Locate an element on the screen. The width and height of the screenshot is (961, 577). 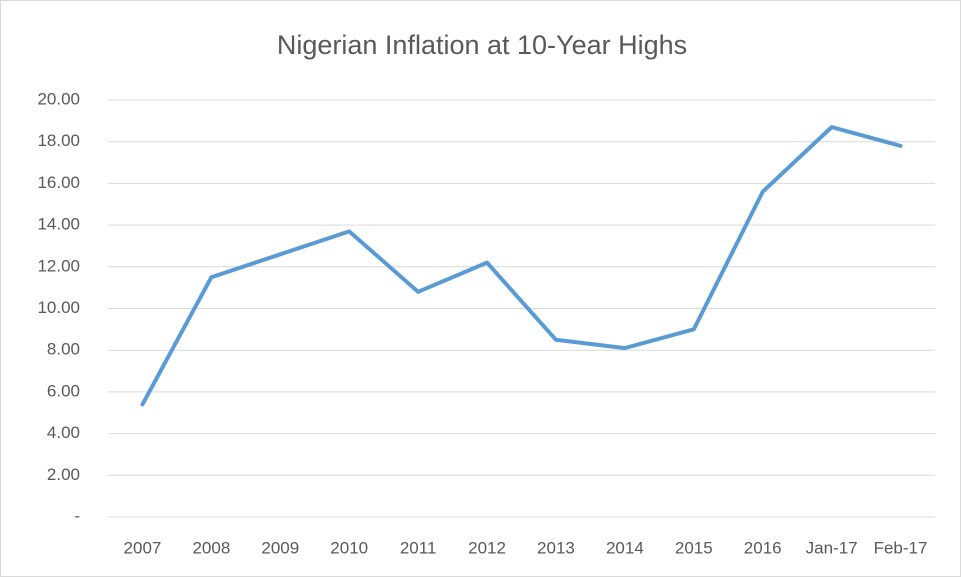
x-tick-label: 2014 is located at coordinates (625, 547).